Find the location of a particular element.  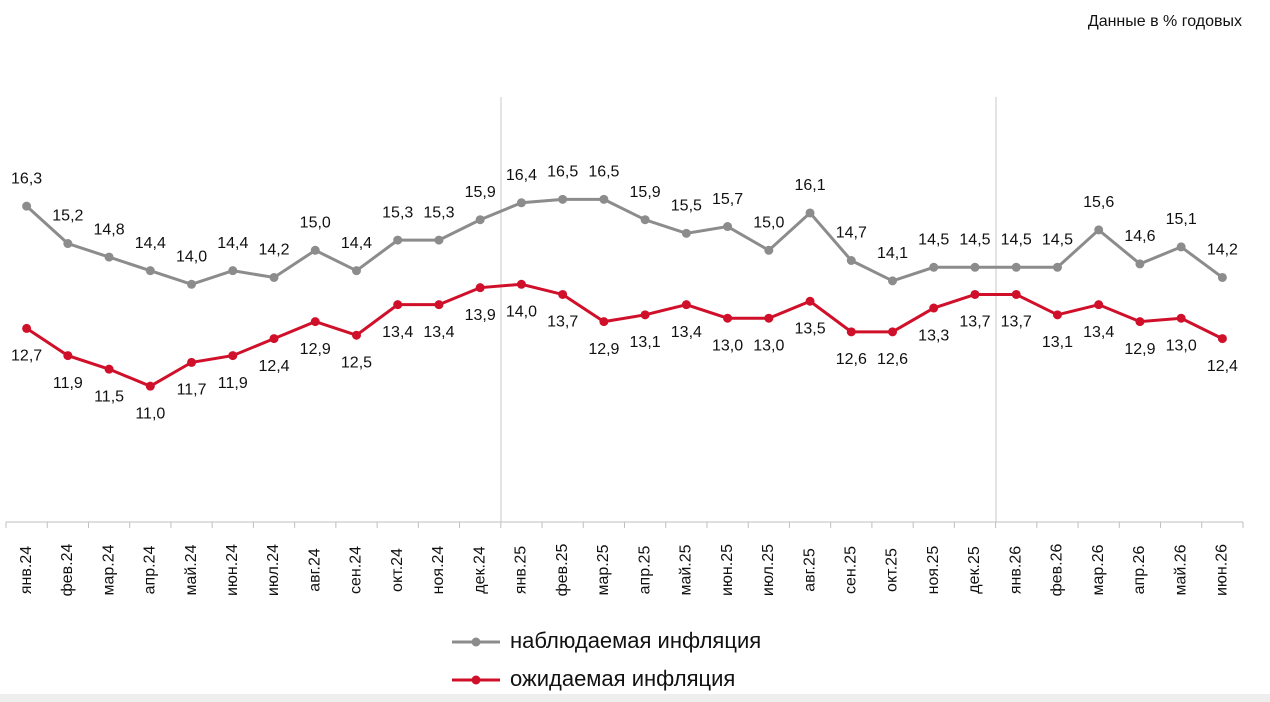

data-label: 15,9 is located at coordinates (645, 192).